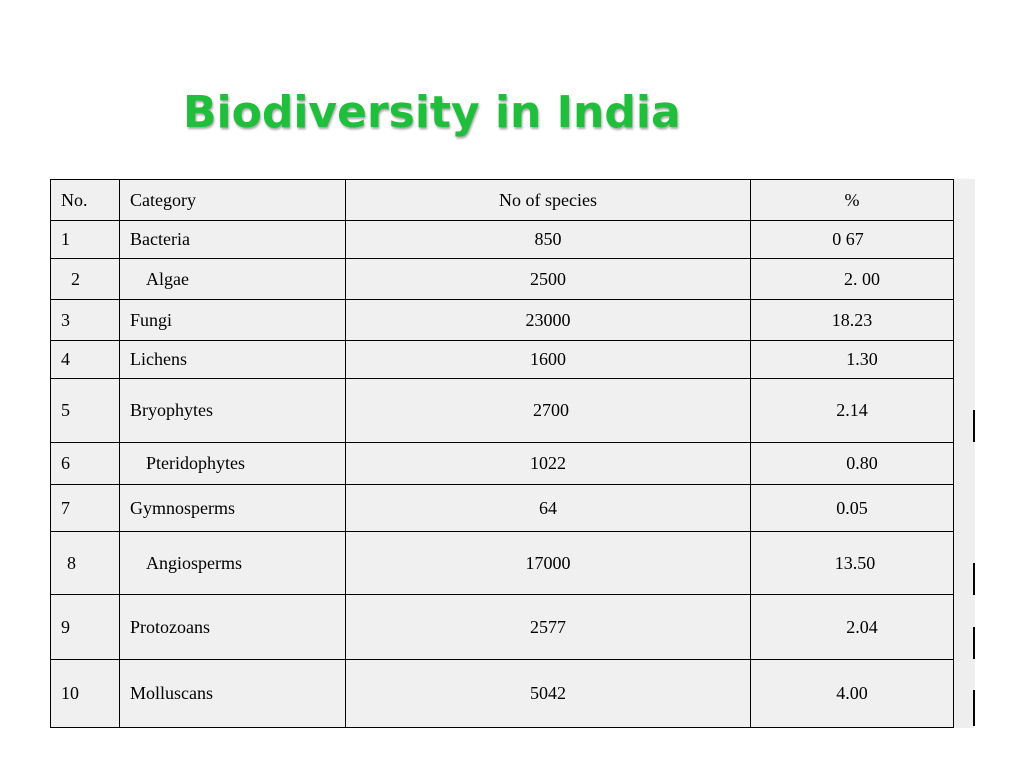  What do you see at coordinates (548, 320) in the screenshot?
I see `cell-species: 23000` at bounding box center [548, 320].